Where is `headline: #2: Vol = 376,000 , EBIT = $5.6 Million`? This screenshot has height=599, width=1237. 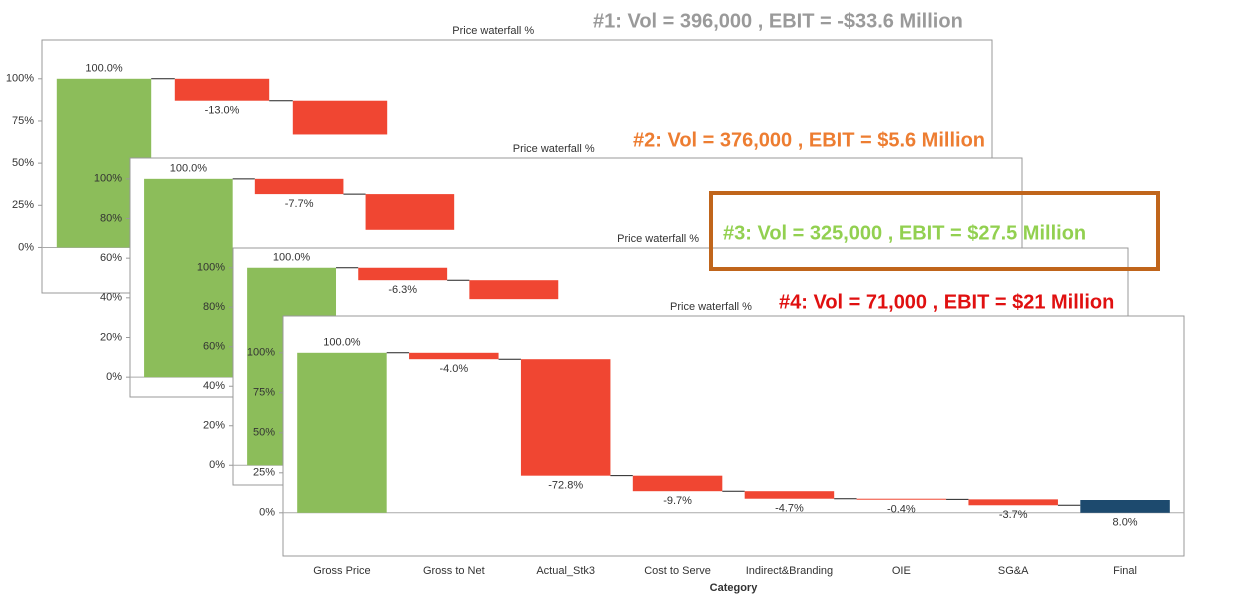
headline: #2: Vol = 376,000 , EBIT = $5.6 Million is located at coordinates (809, 140).